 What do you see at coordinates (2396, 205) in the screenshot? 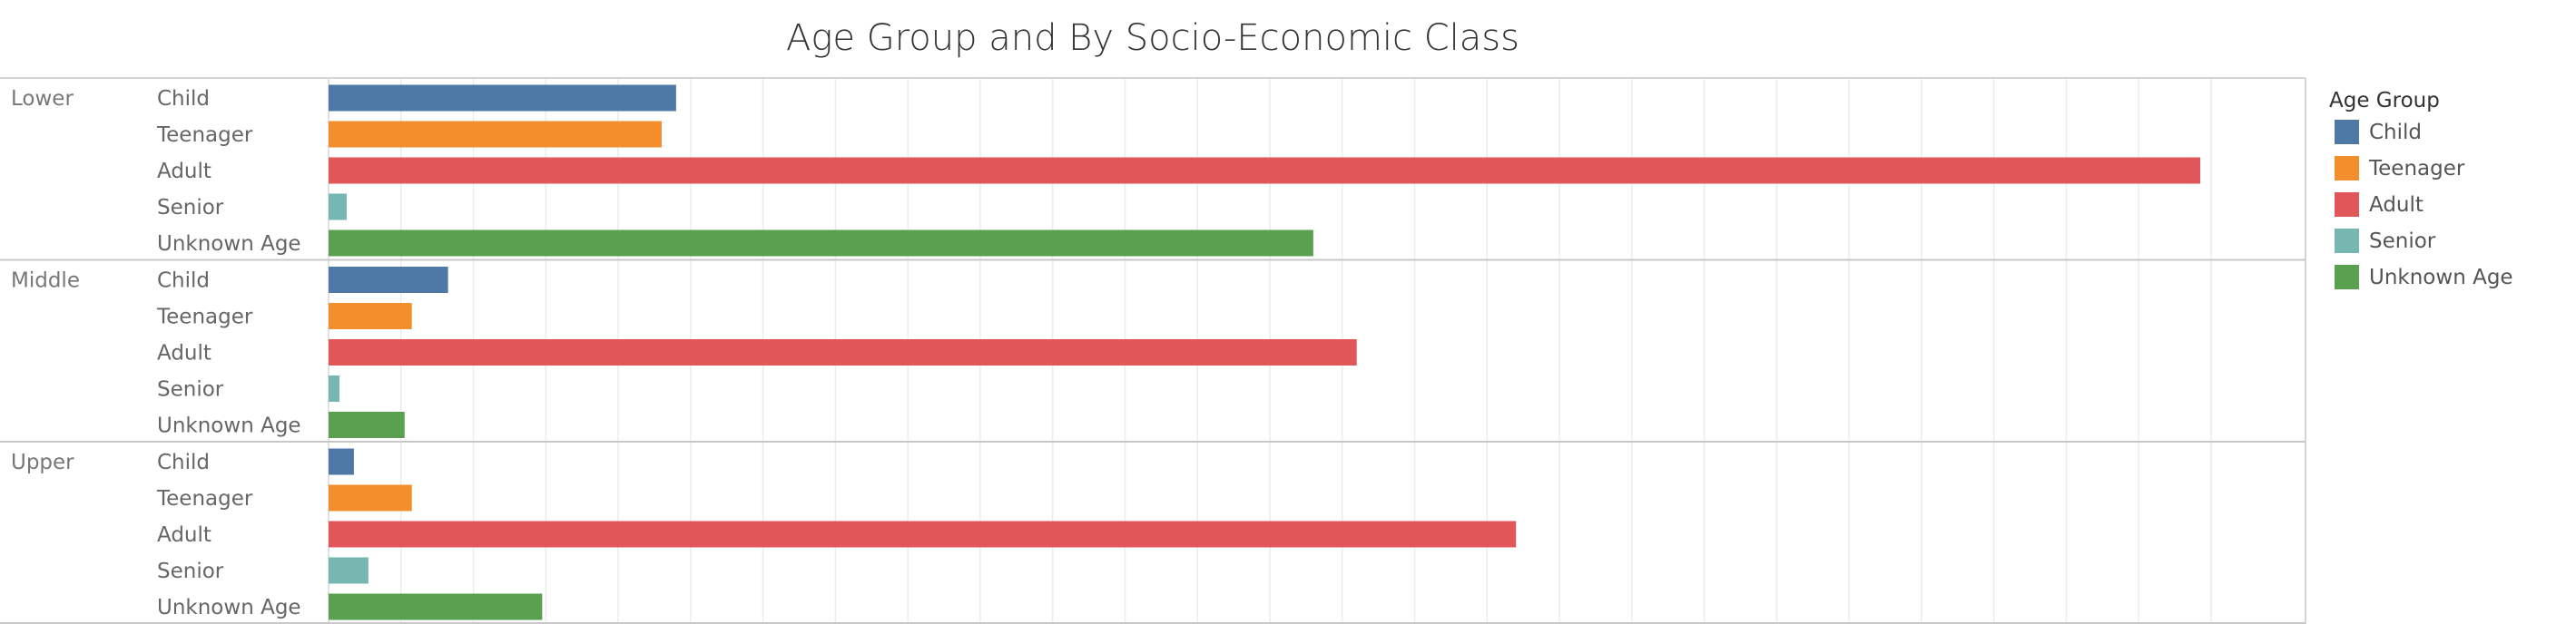
I see `legend-label: Adult` at bounding box center [2396, 205].